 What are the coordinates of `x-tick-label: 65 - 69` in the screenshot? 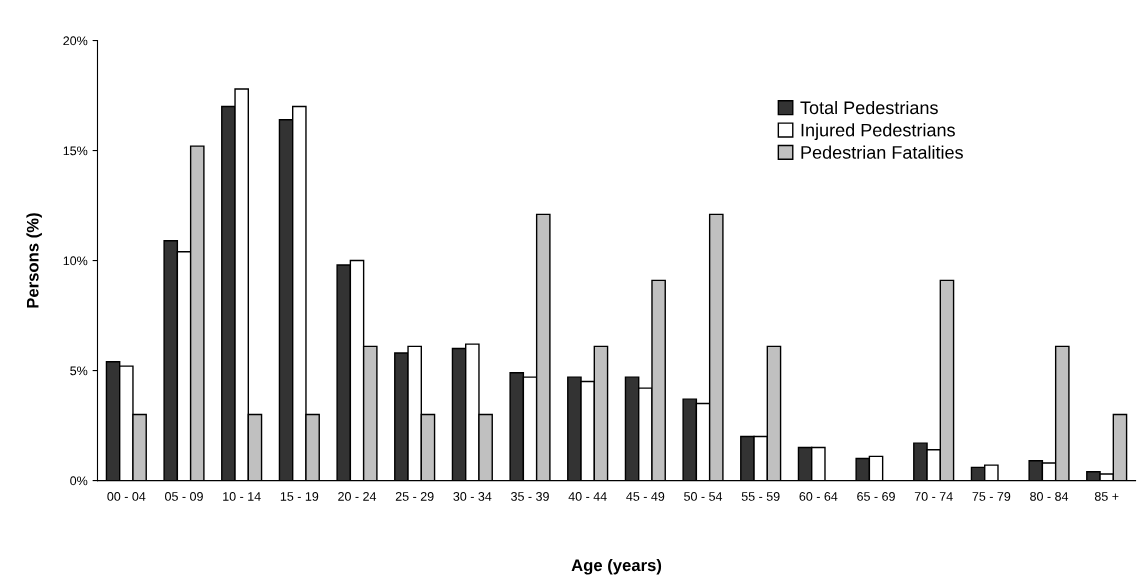 It's located at (876, 496).